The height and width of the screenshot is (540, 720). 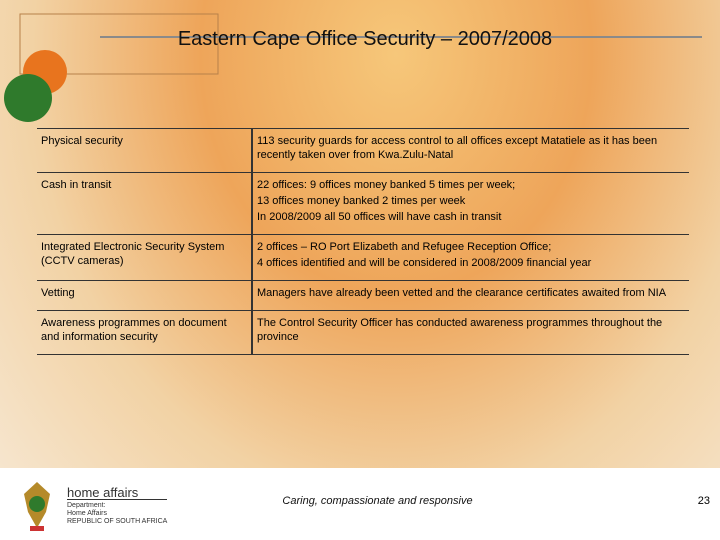 I want to click on row-label: Cash in transit, so click(x=145, y=203).